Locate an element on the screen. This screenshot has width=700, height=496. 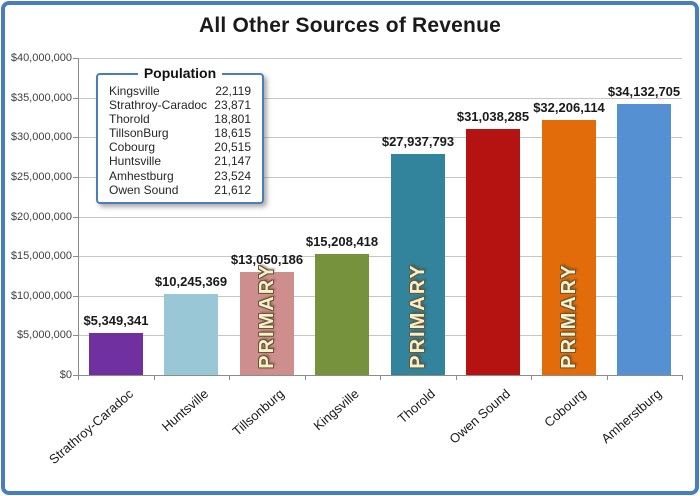
x-axis-line is located at coordinates (380, 375).